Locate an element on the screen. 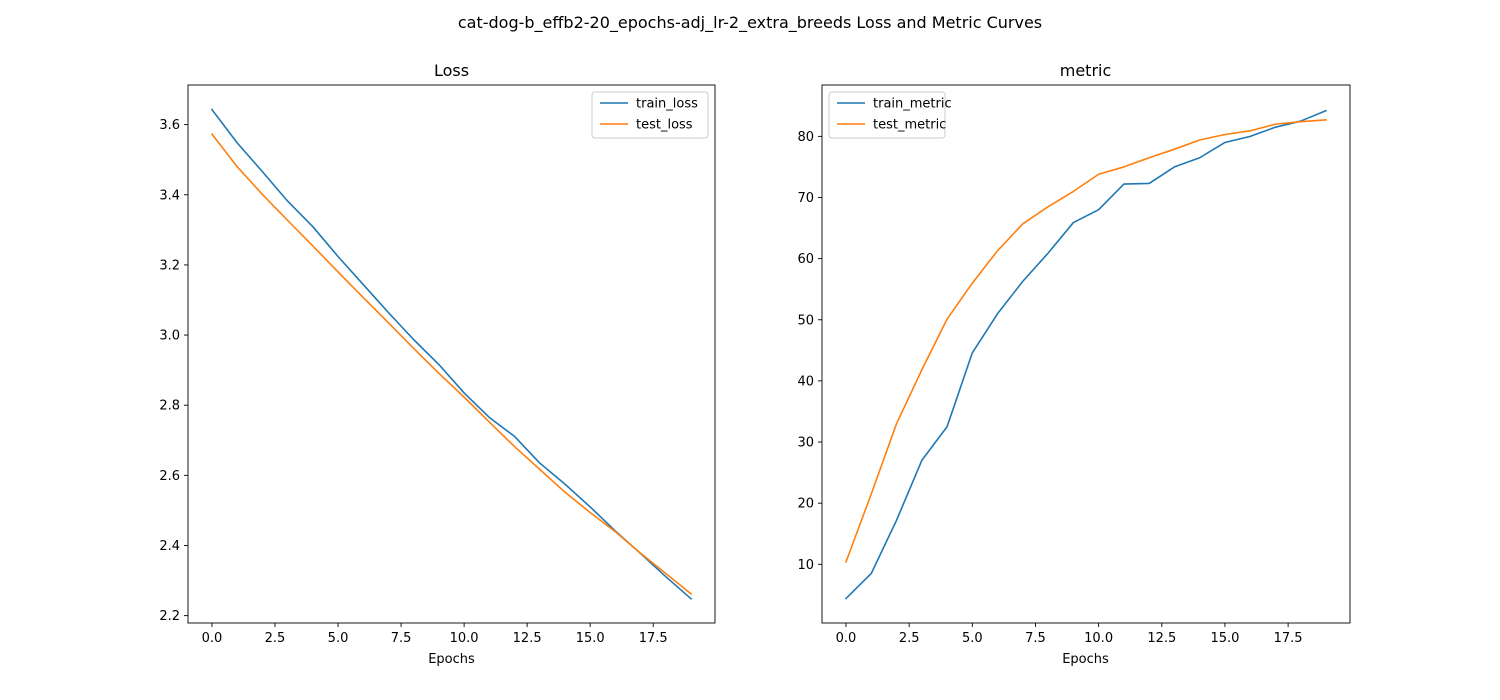 Image resolution: width=1500 pixels, height=700 pixels. loss-y-tick-label: 2.4 is located at coordinates (169, 546).